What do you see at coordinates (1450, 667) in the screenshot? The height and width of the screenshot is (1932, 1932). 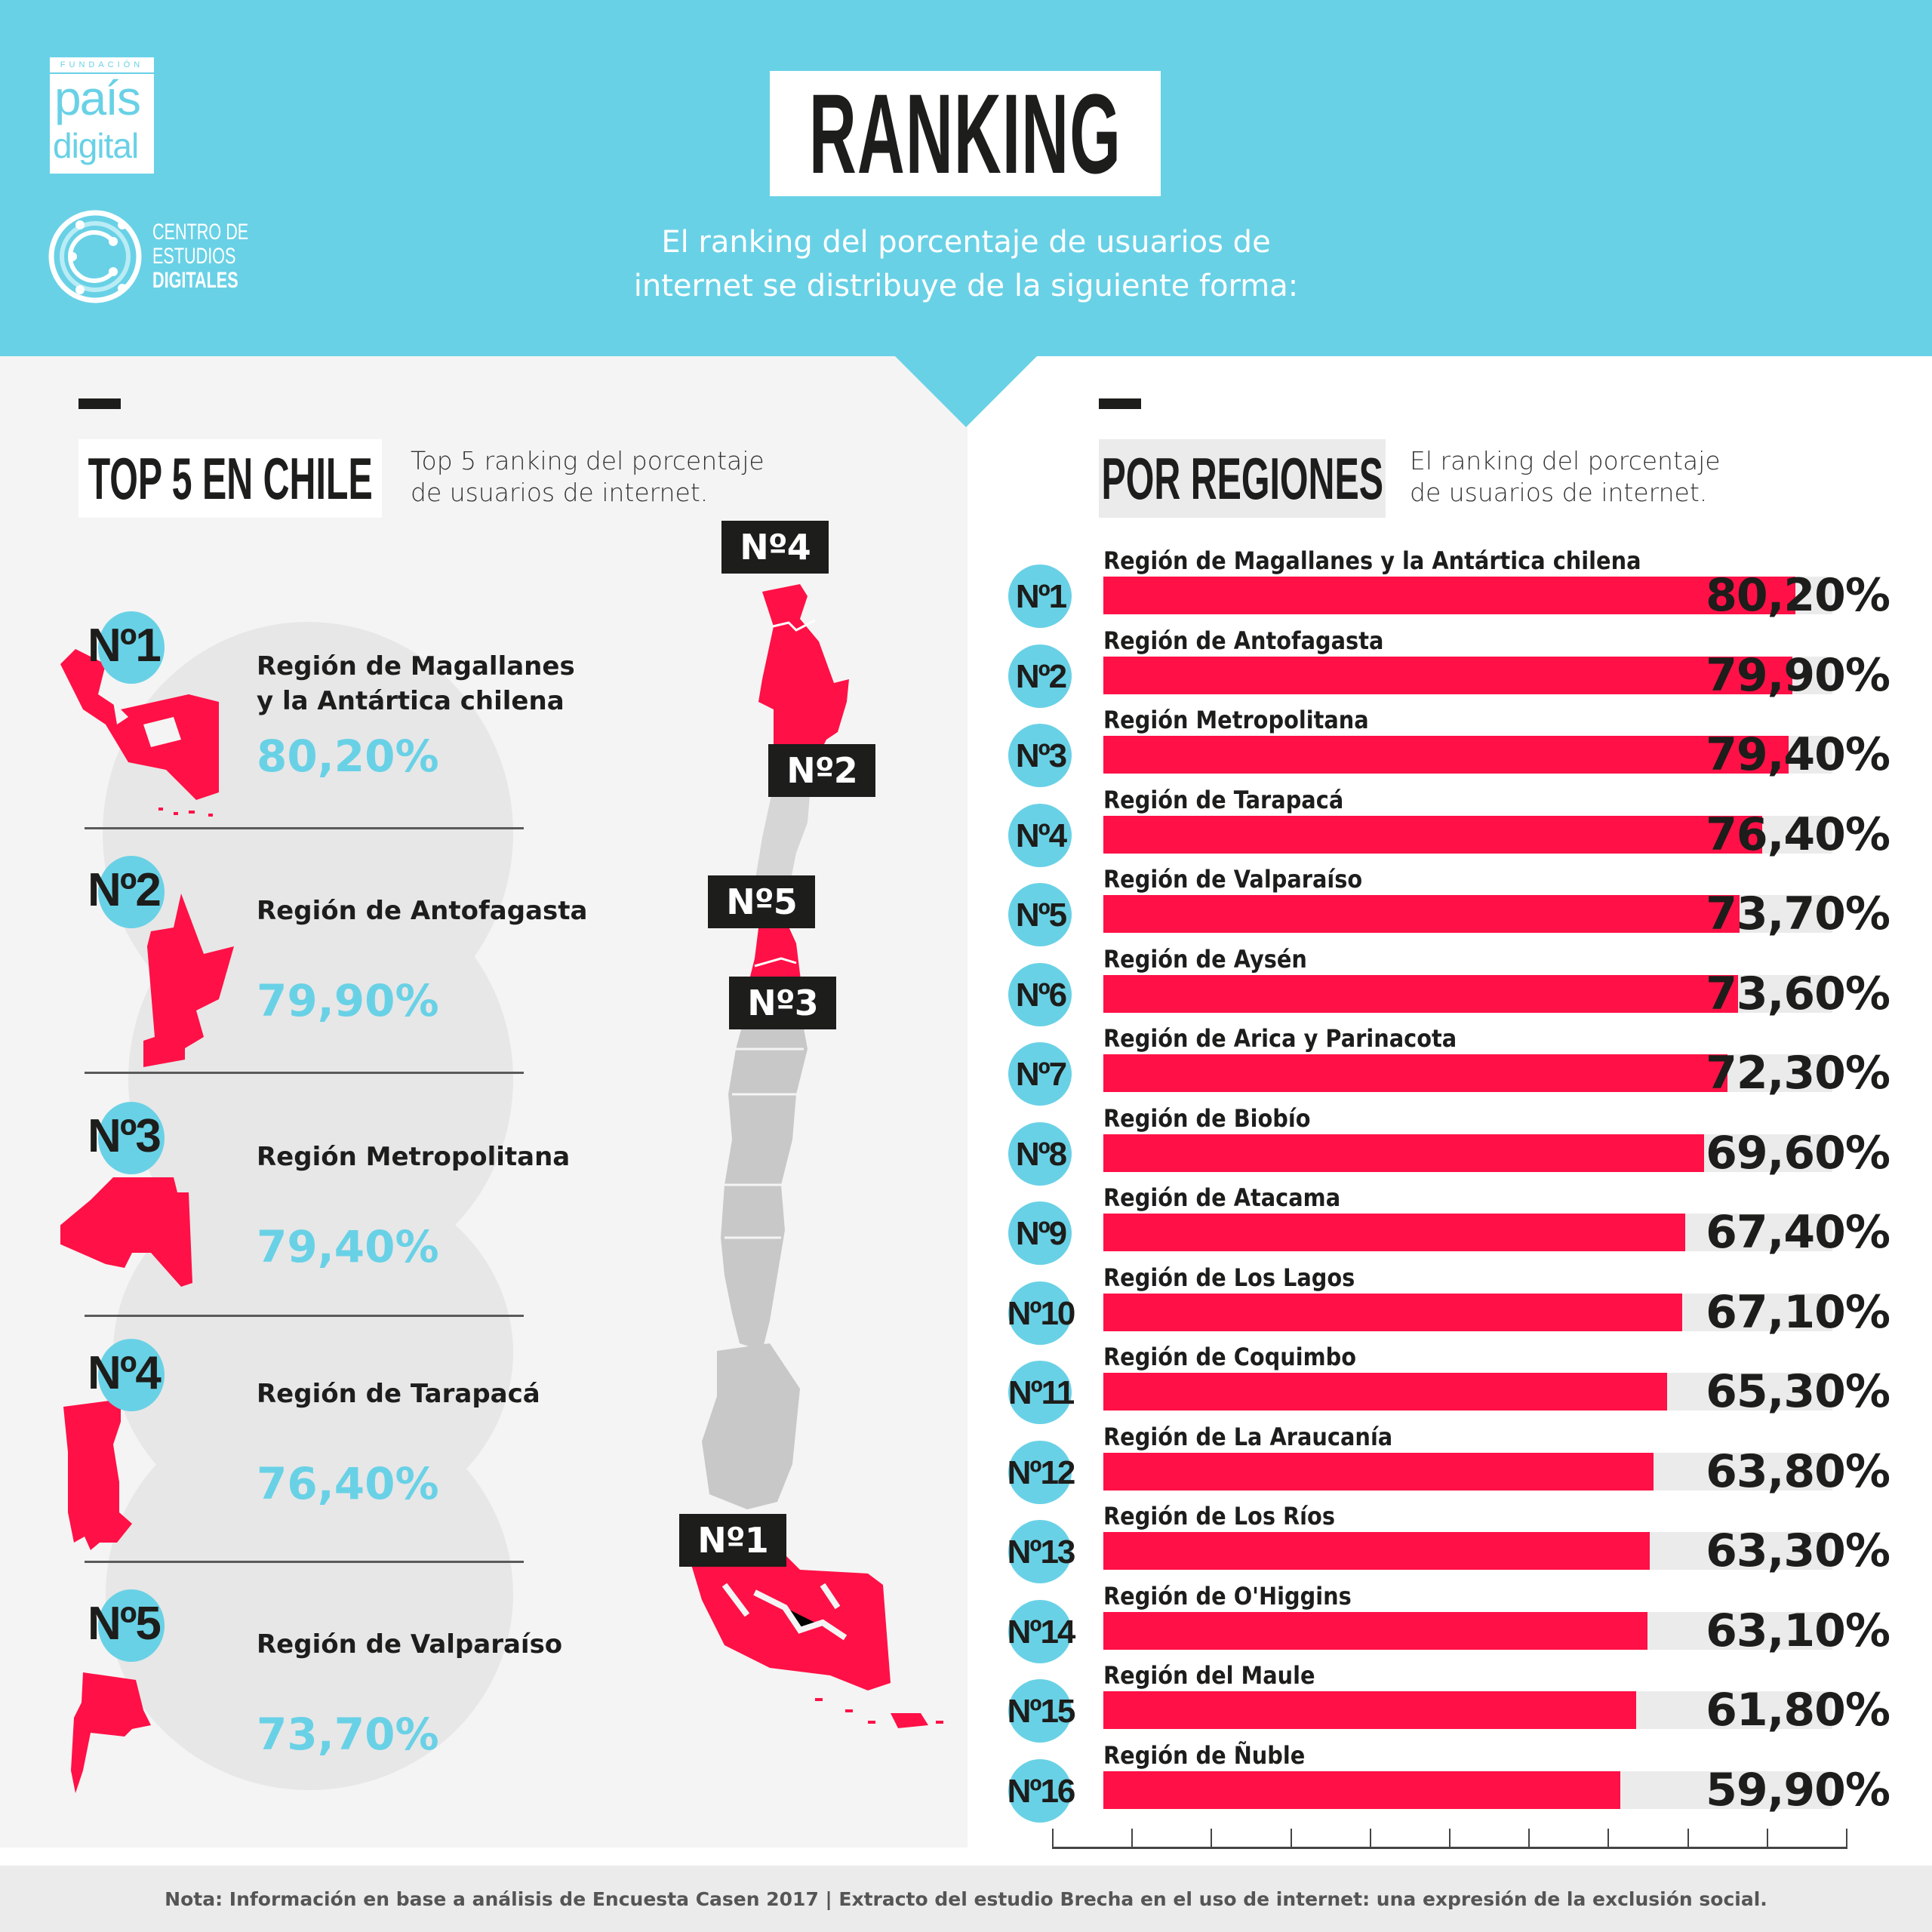 I see `bar-row: Nº2 Región de Antofagasta 79,90%` at bounding box center [1450, 667].